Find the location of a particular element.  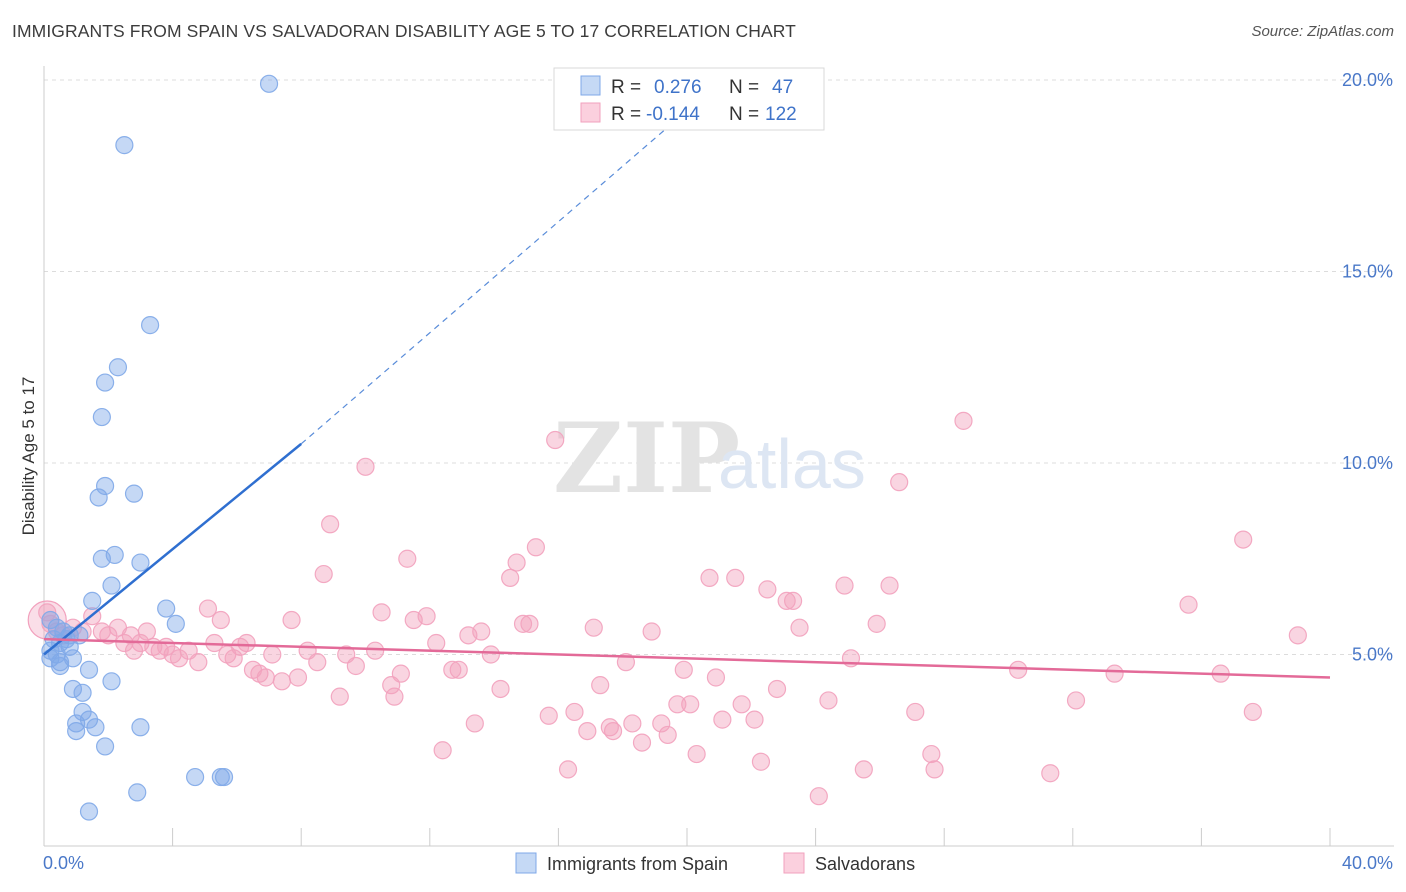

legend-n-value-1: 47 is located at coordinates (782, 87).